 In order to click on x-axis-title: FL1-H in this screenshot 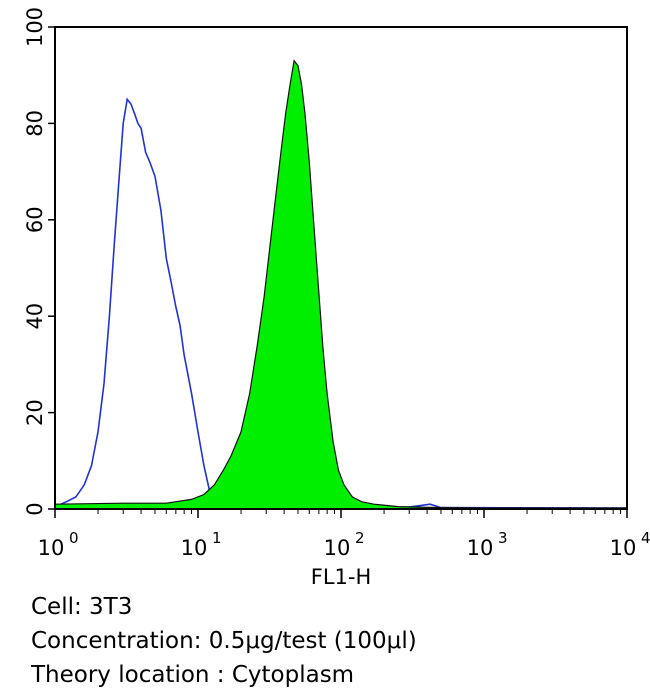, I will do `click(341, 577)`.